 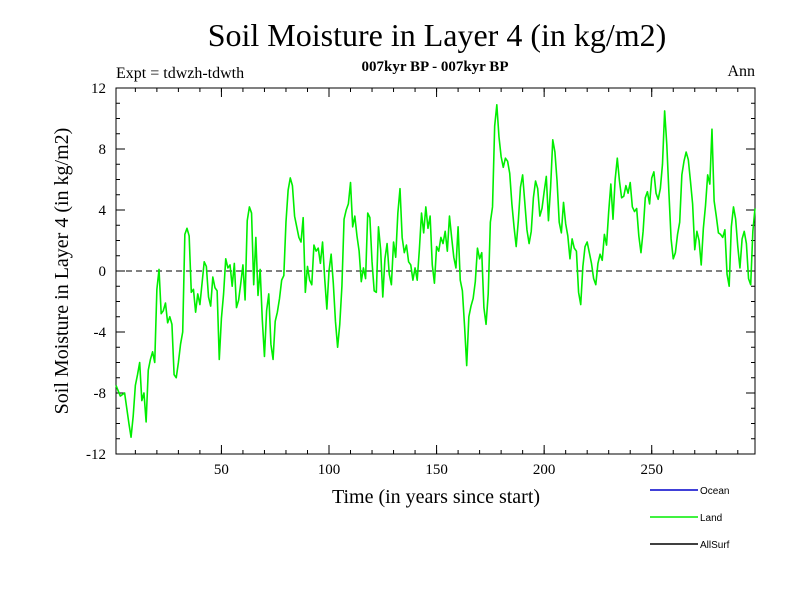 I want to click on y-tick-label: -4, so click(x=100, y=333).